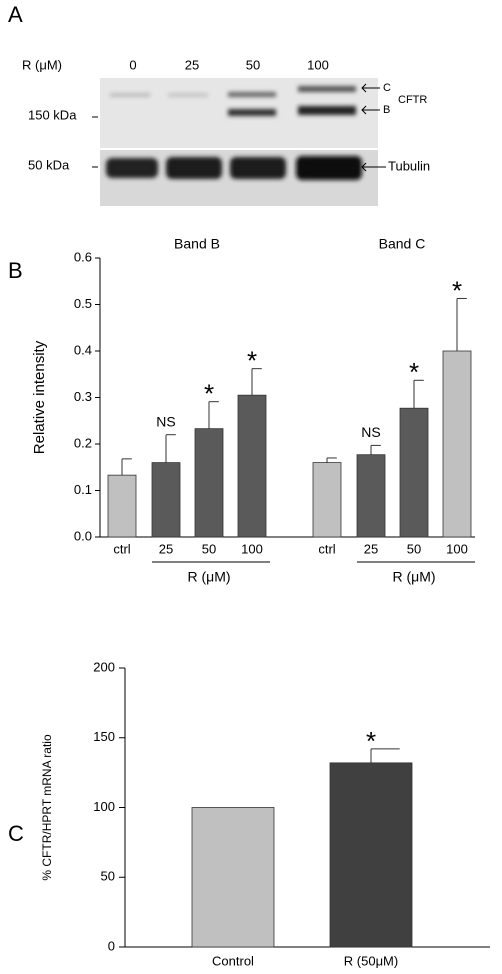  Describe the element at coordinates (111, 945) in the screenshot. I see `y-tick-label: 0` at that location.